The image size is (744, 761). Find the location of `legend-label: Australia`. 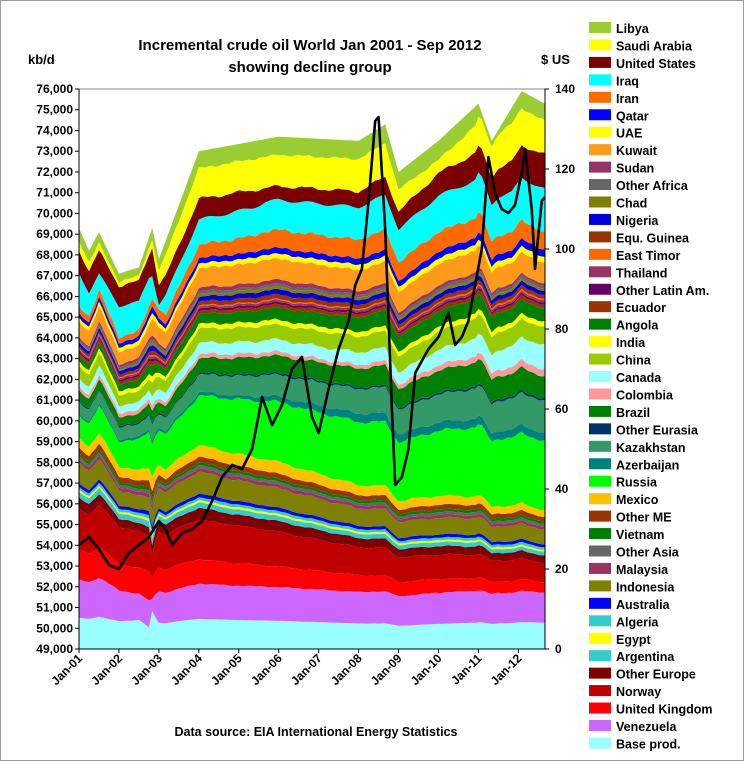

legend-label: Australia is located at coordinates (643, 605).